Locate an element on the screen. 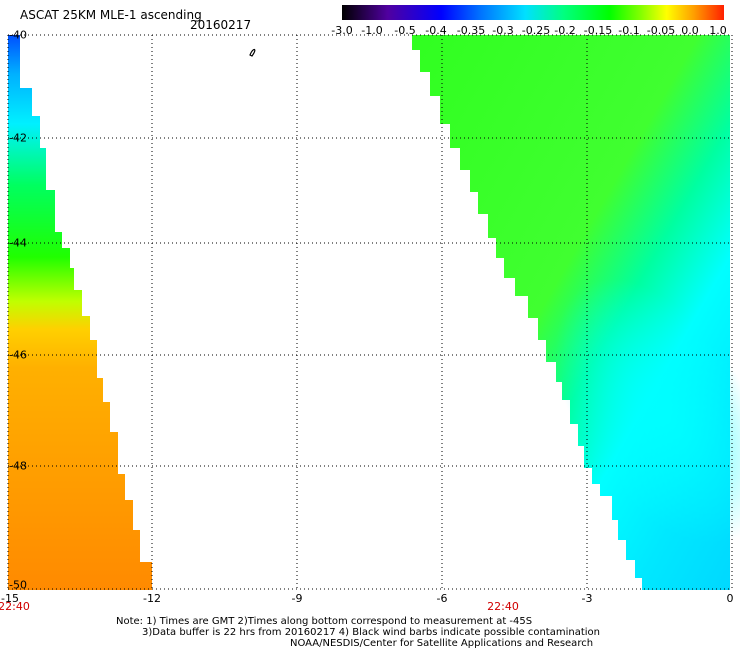 The width and height of the screenshot is (740, 650). lon-label: -6 is located at coordinates (442, 598).